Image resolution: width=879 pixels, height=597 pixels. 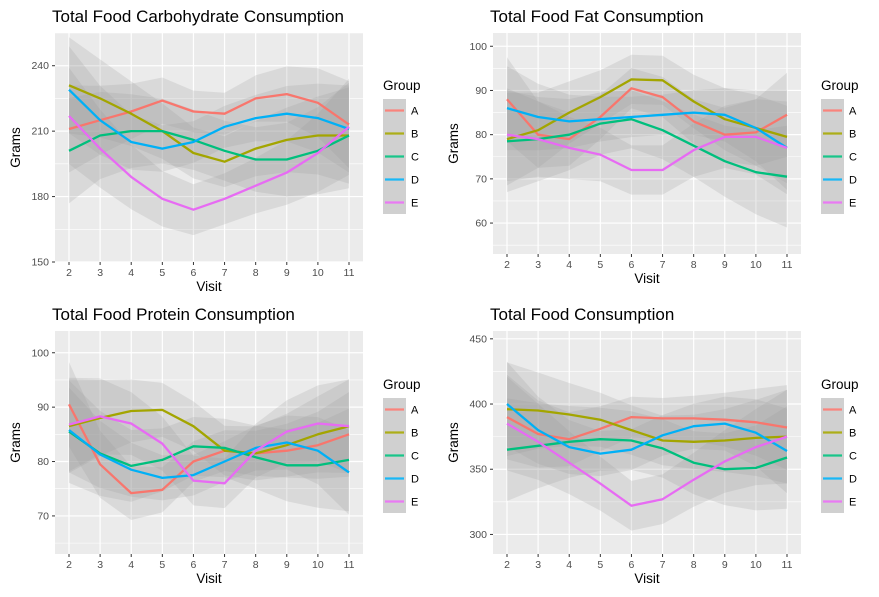 What do you see at coordinates (40, 132) in the screenshot?
I see `y-tick-label: 210` at bounding box center [40, 132].